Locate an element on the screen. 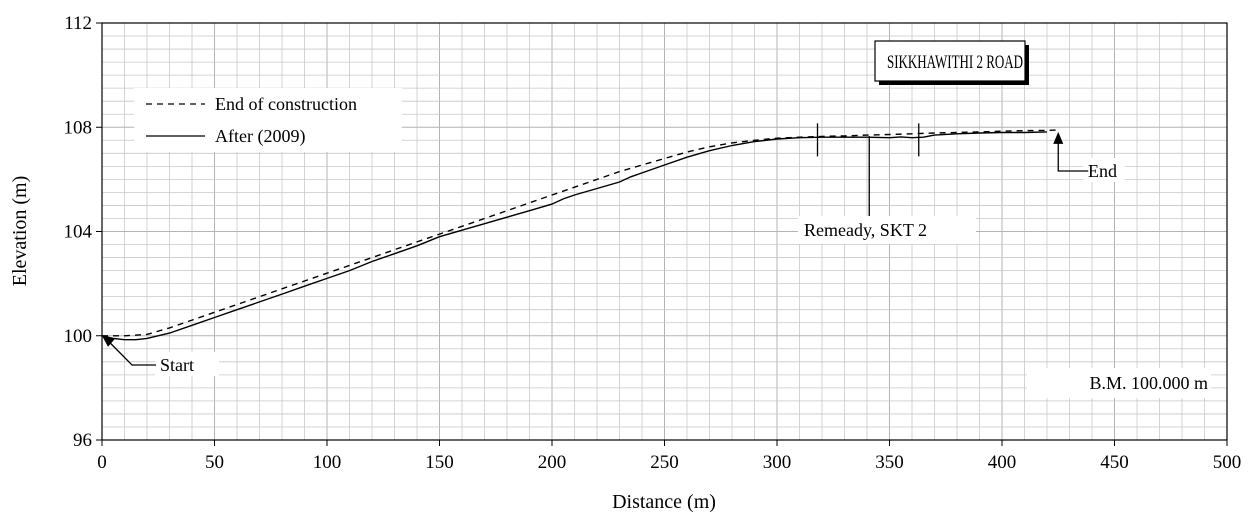  x-tick-label: 200 is located at coordinates (552, 462).